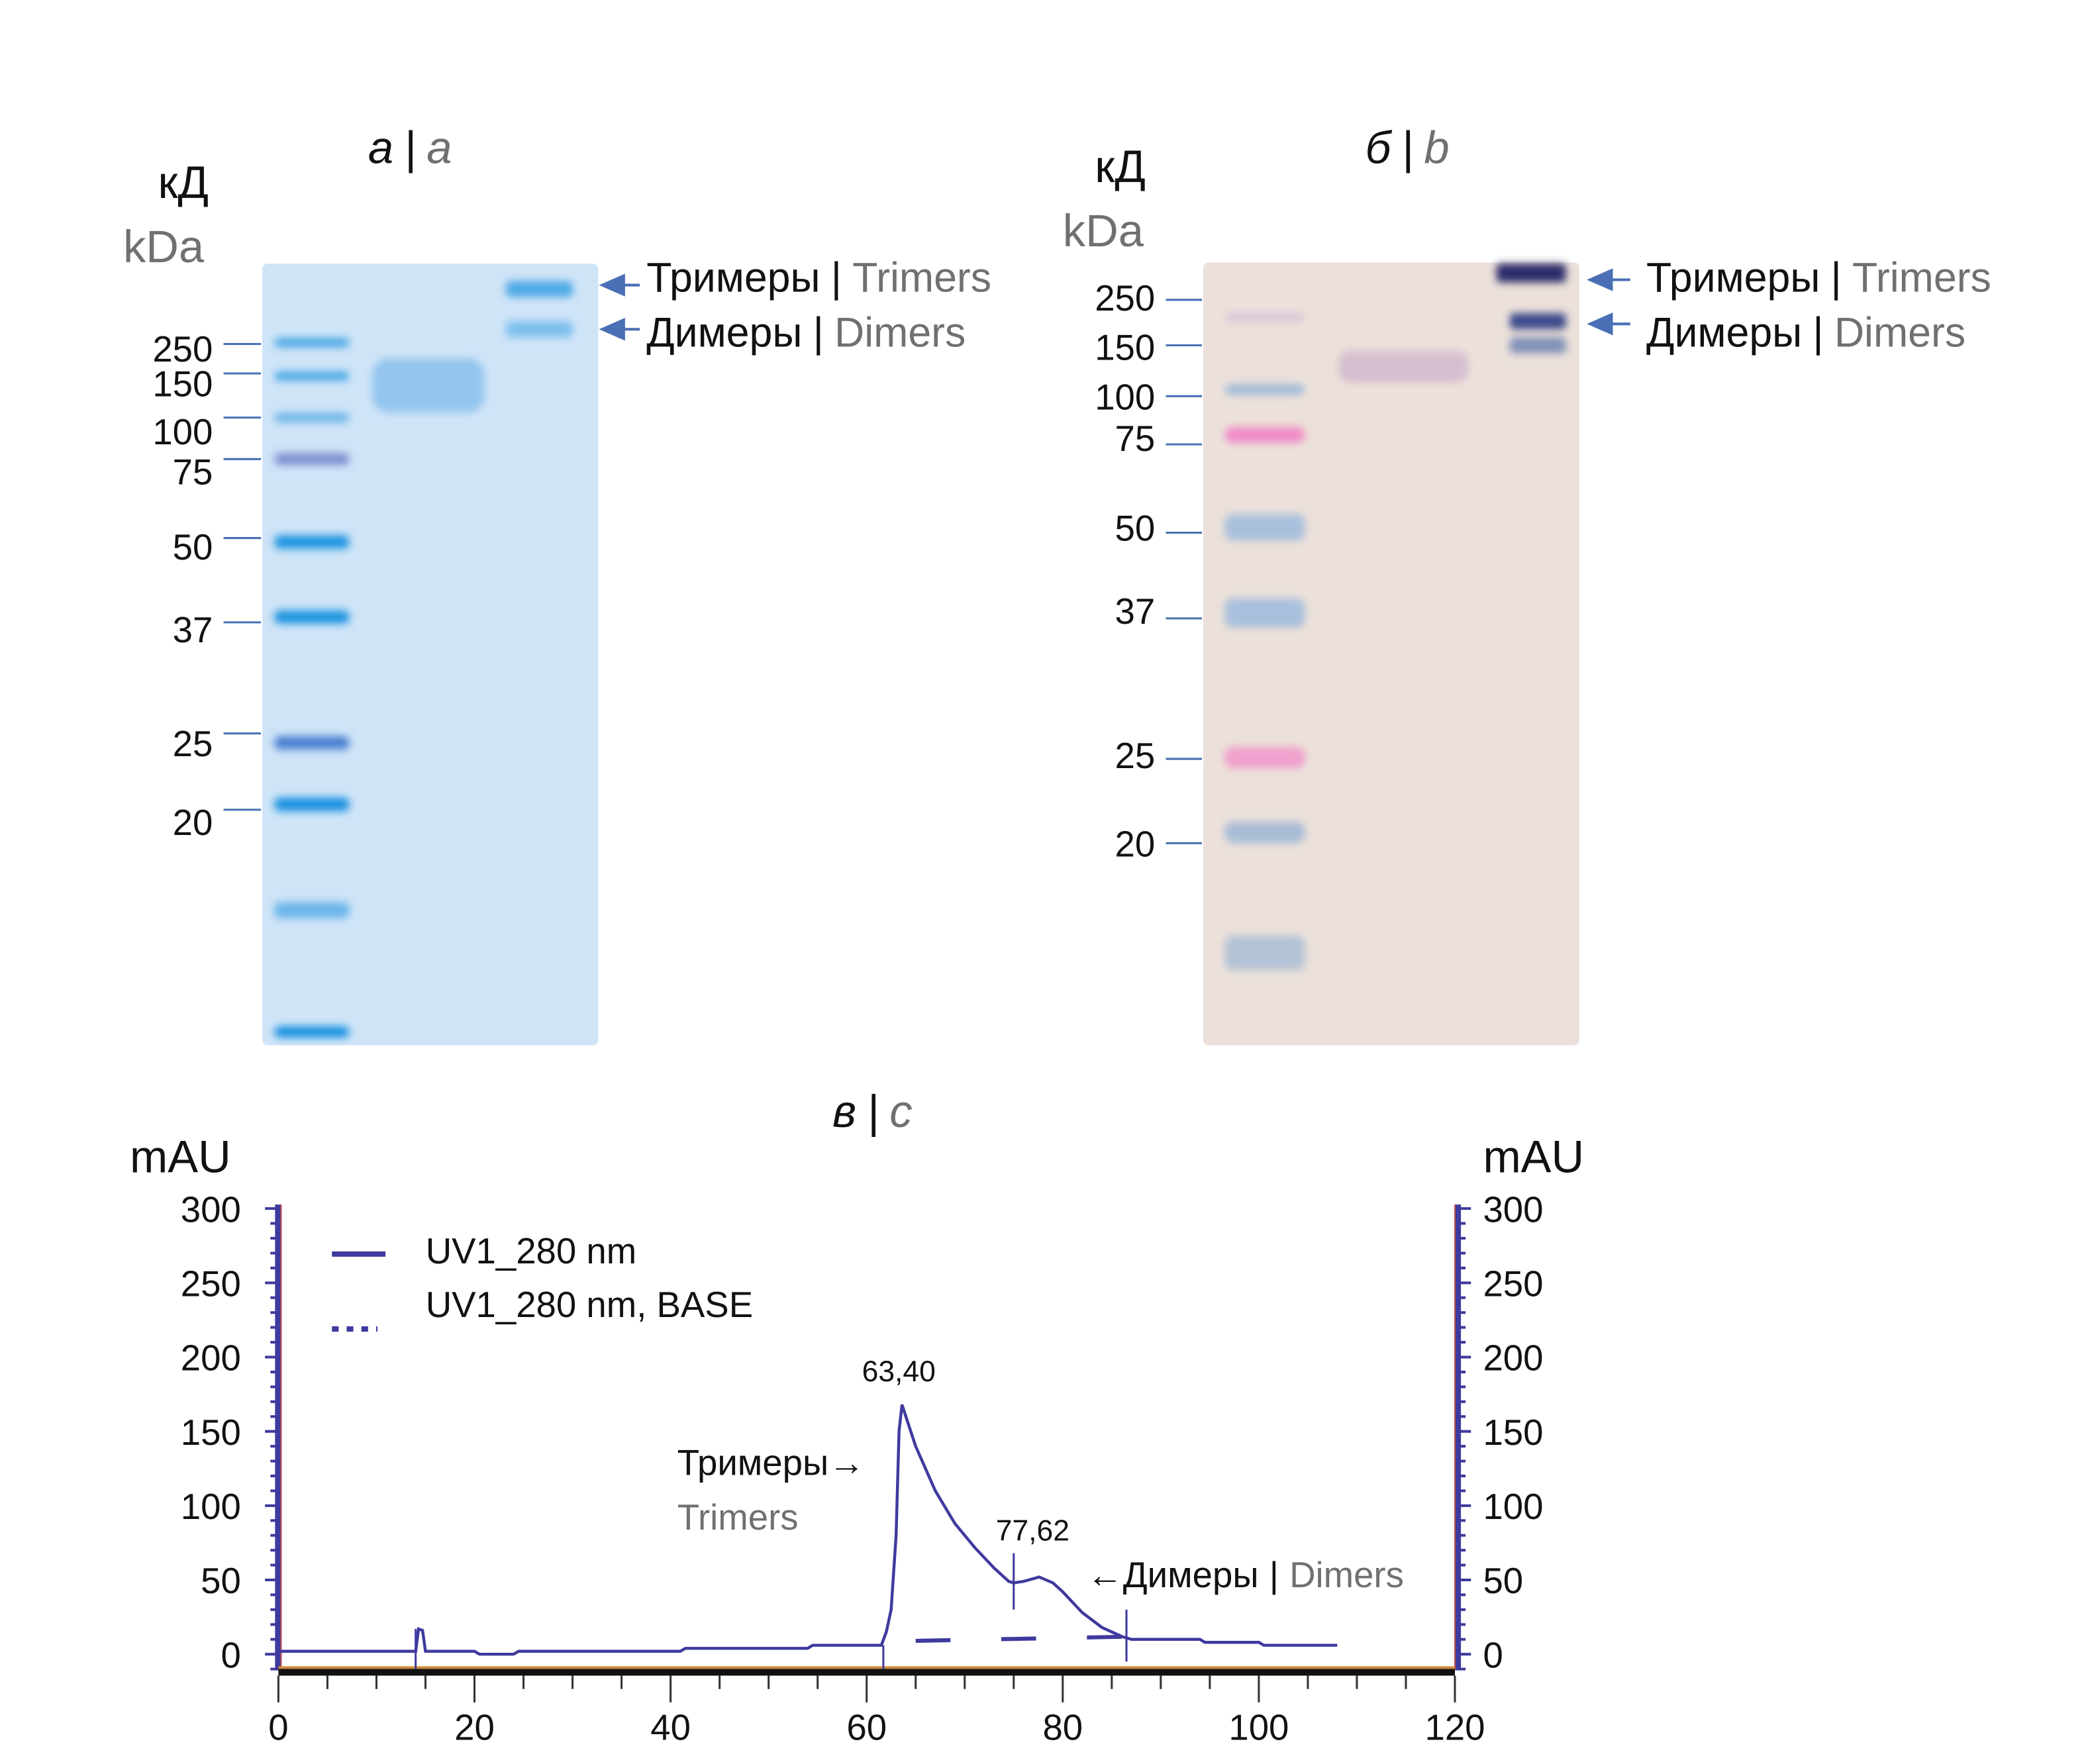  Describe the element at coordinates (806, 333) in the screenshot. I see `svg-text:Димеры|Dimers: Димеры | Dimers` at that location.